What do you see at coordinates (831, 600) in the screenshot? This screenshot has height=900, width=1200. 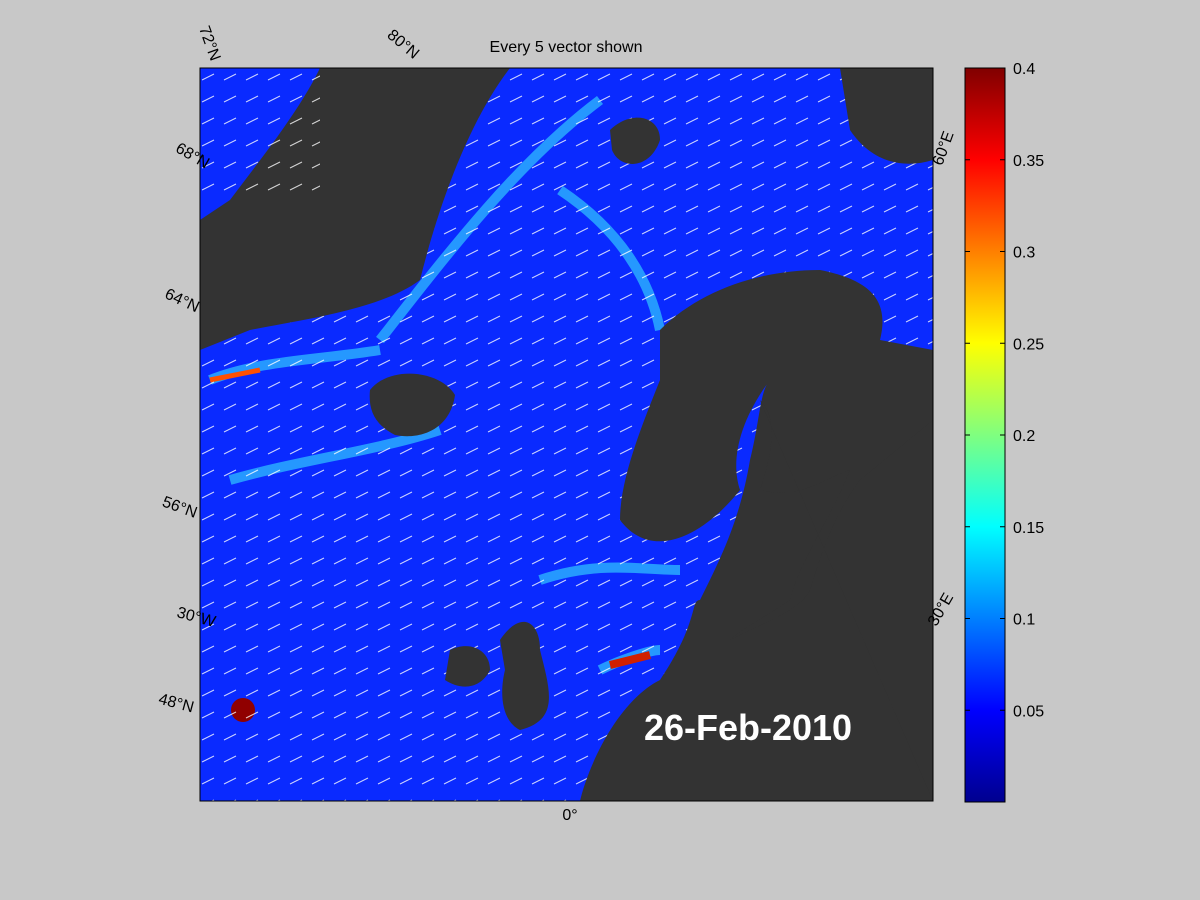 I see `land-east` at bounding box center [831, 600].